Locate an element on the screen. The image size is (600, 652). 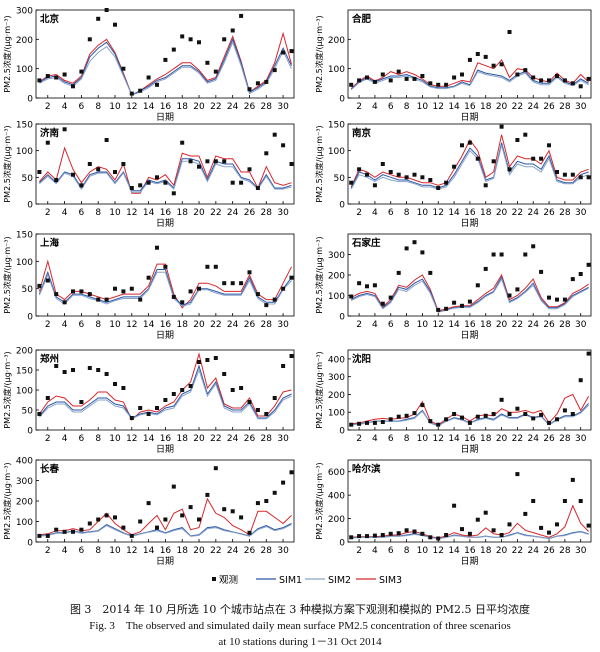
y-tick-label: 0 is located at coordinates (342, 544).